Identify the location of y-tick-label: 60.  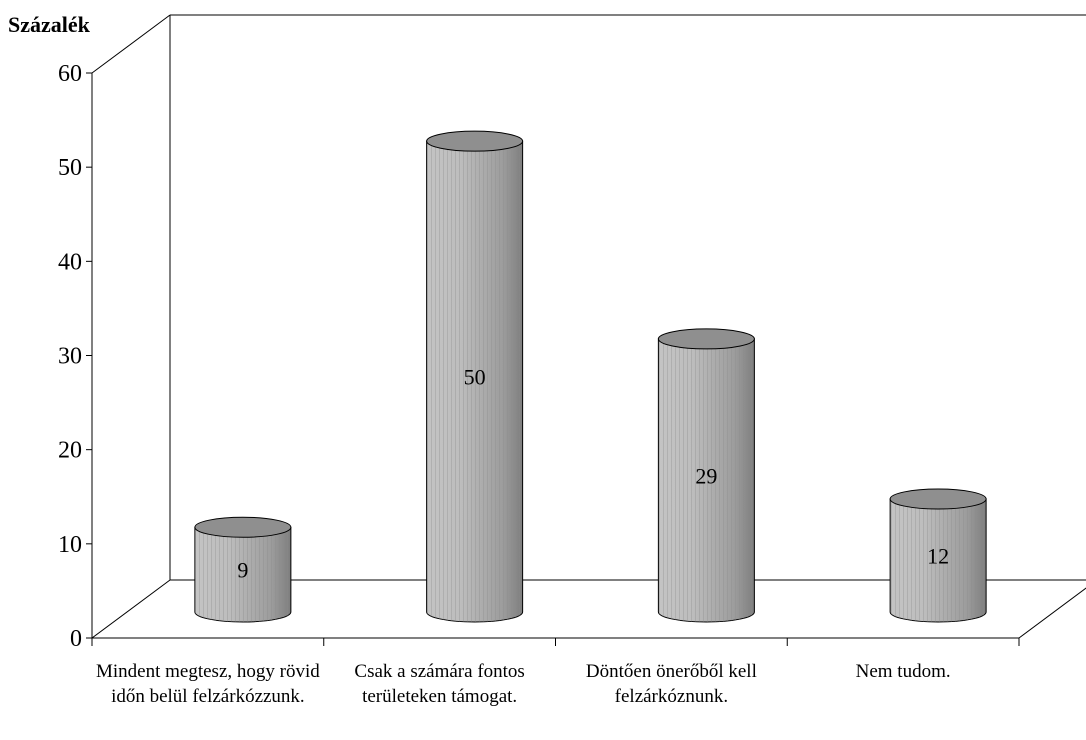
(70, 74).